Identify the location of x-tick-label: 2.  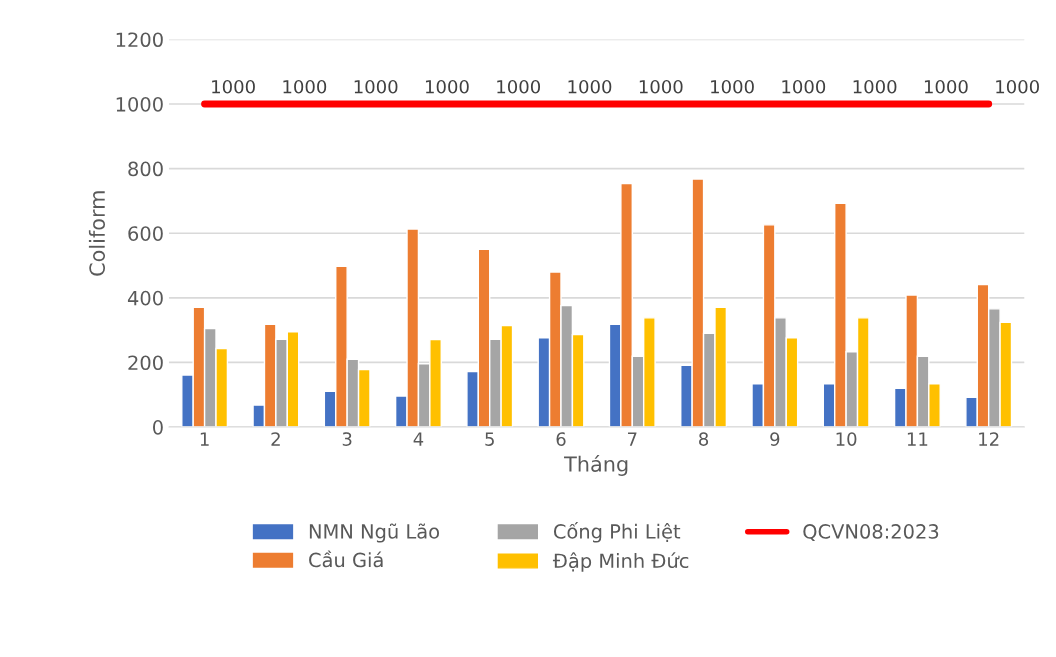
(275, 439).